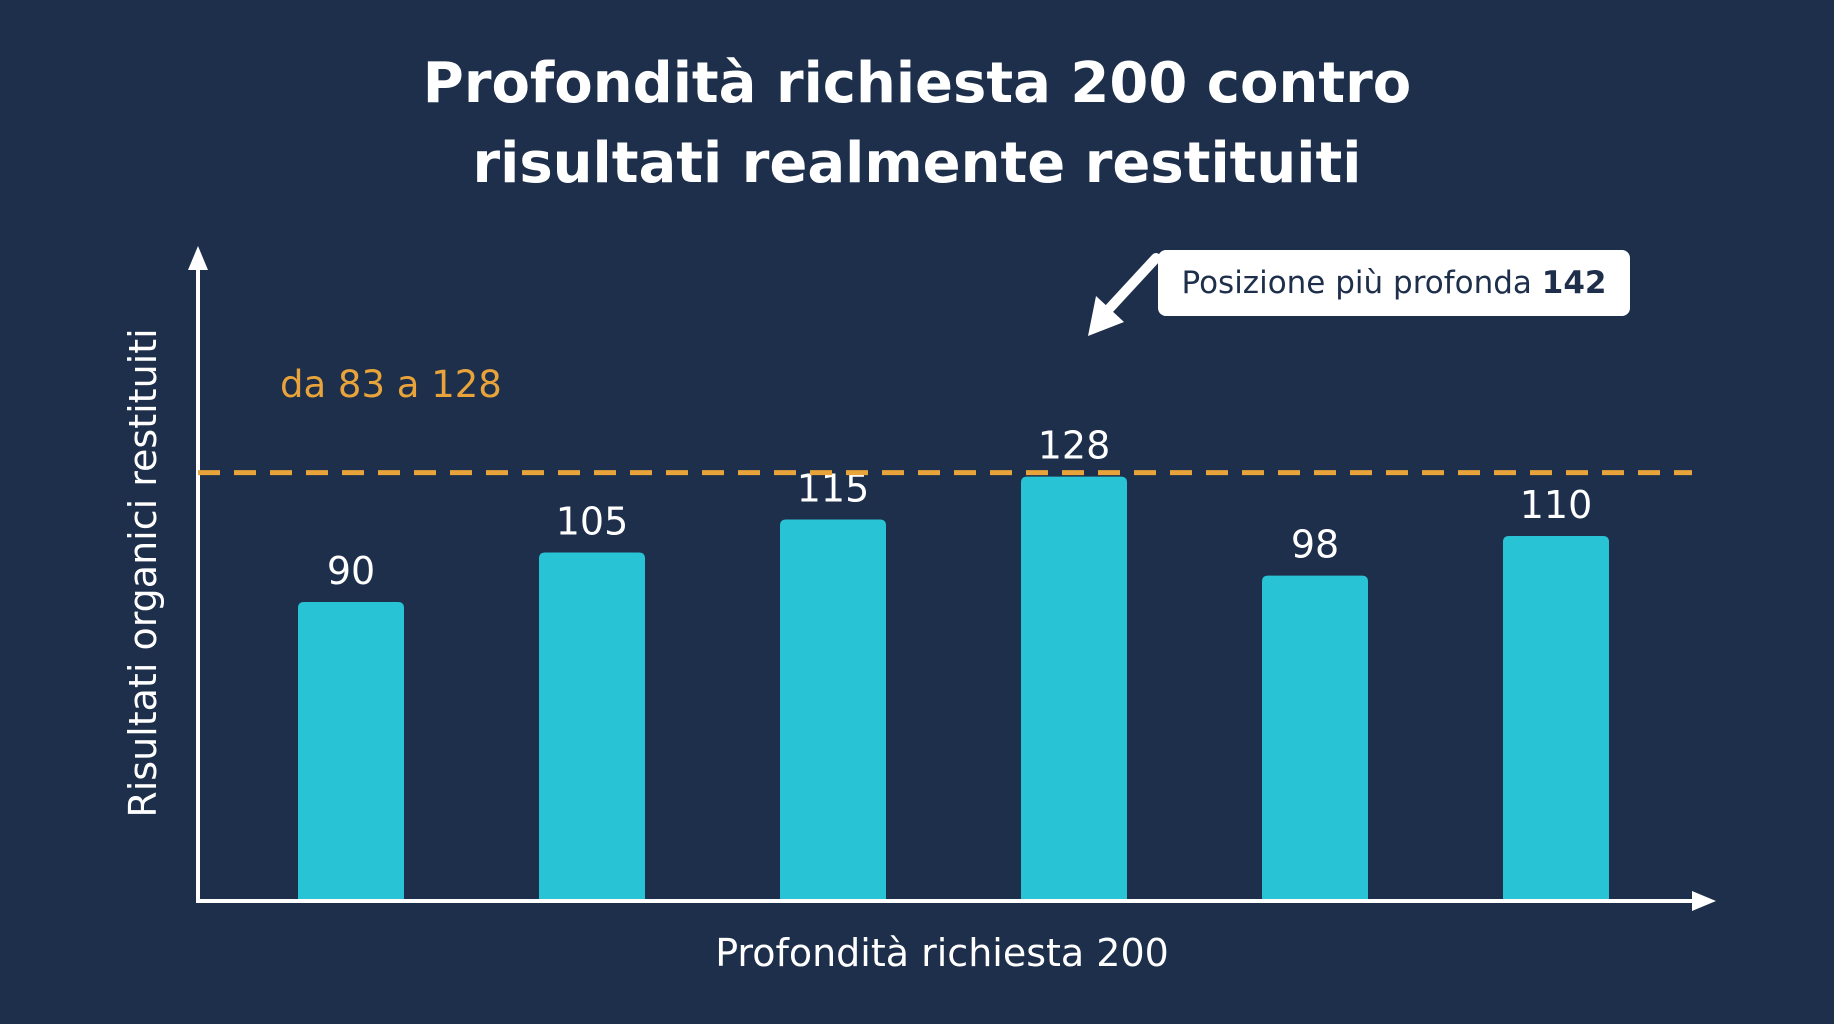  I want to click on y-axis-label: Risultati organici restituiti, so click(143, 572).